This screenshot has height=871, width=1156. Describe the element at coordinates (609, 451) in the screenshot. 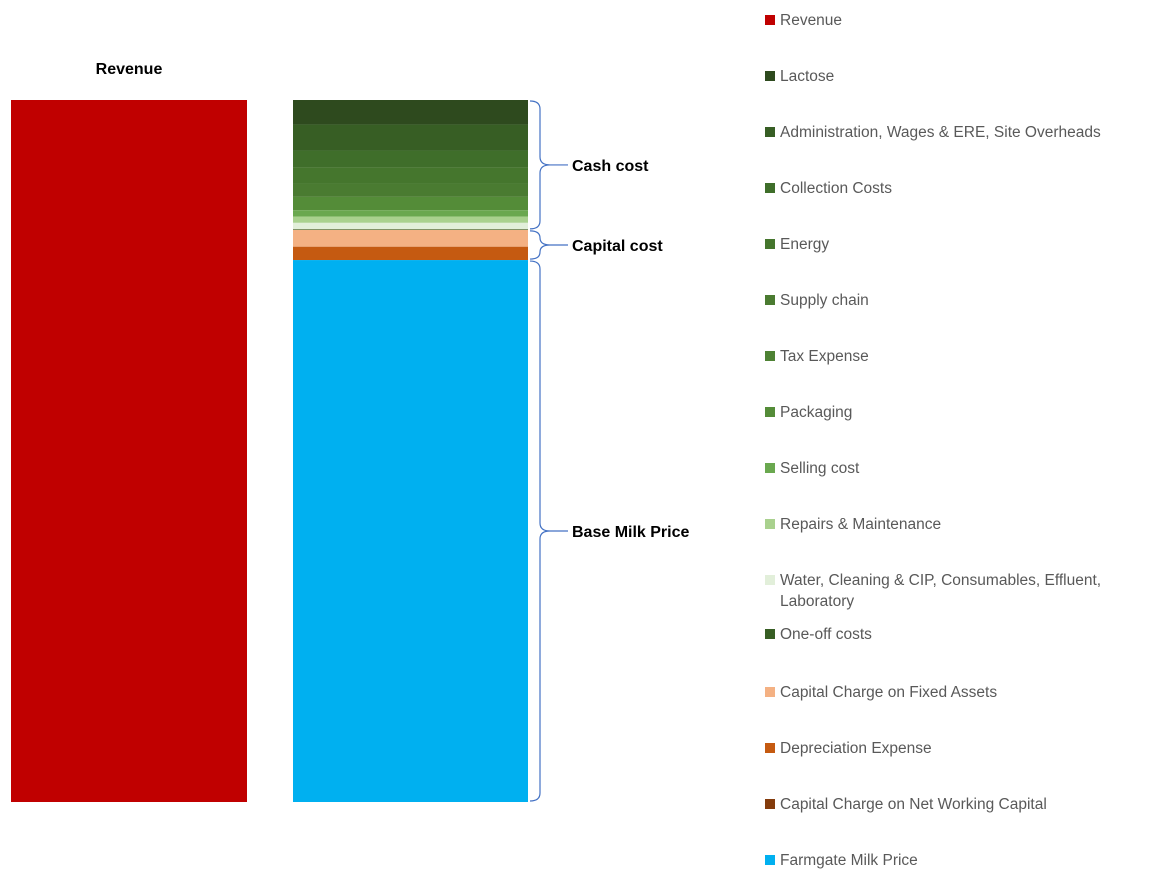

I see `bracket-annotations: Cash cost Capital cost Base Milk Price` at that location.